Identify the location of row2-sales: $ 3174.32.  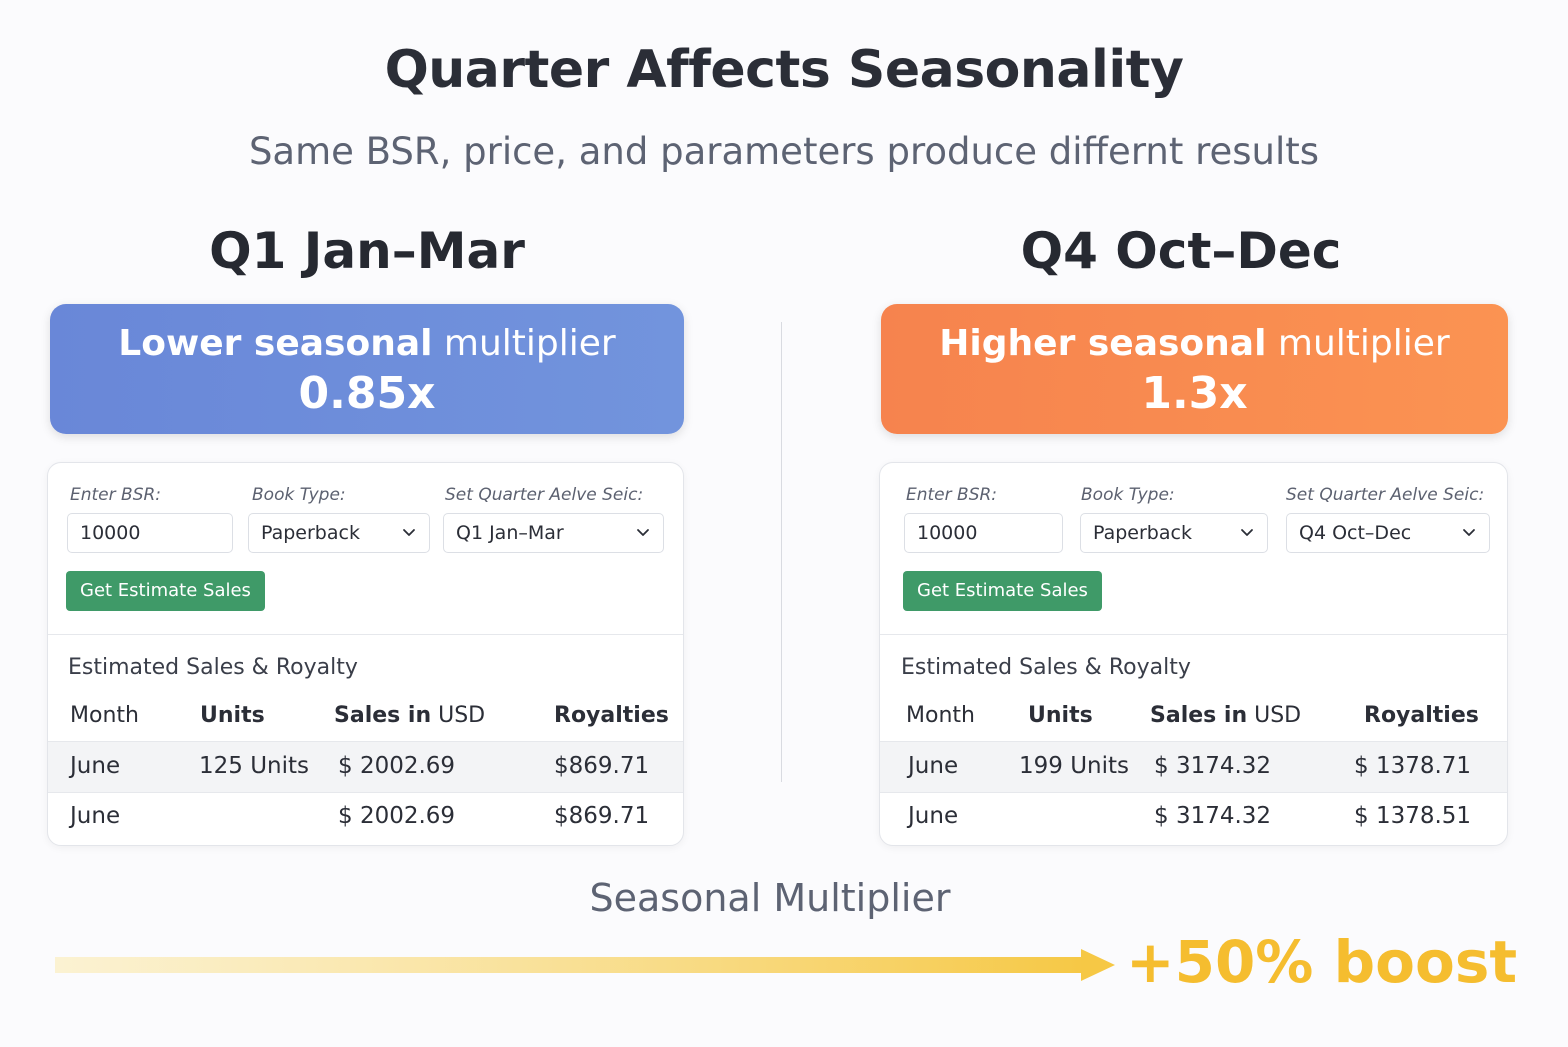
(1213, 816).